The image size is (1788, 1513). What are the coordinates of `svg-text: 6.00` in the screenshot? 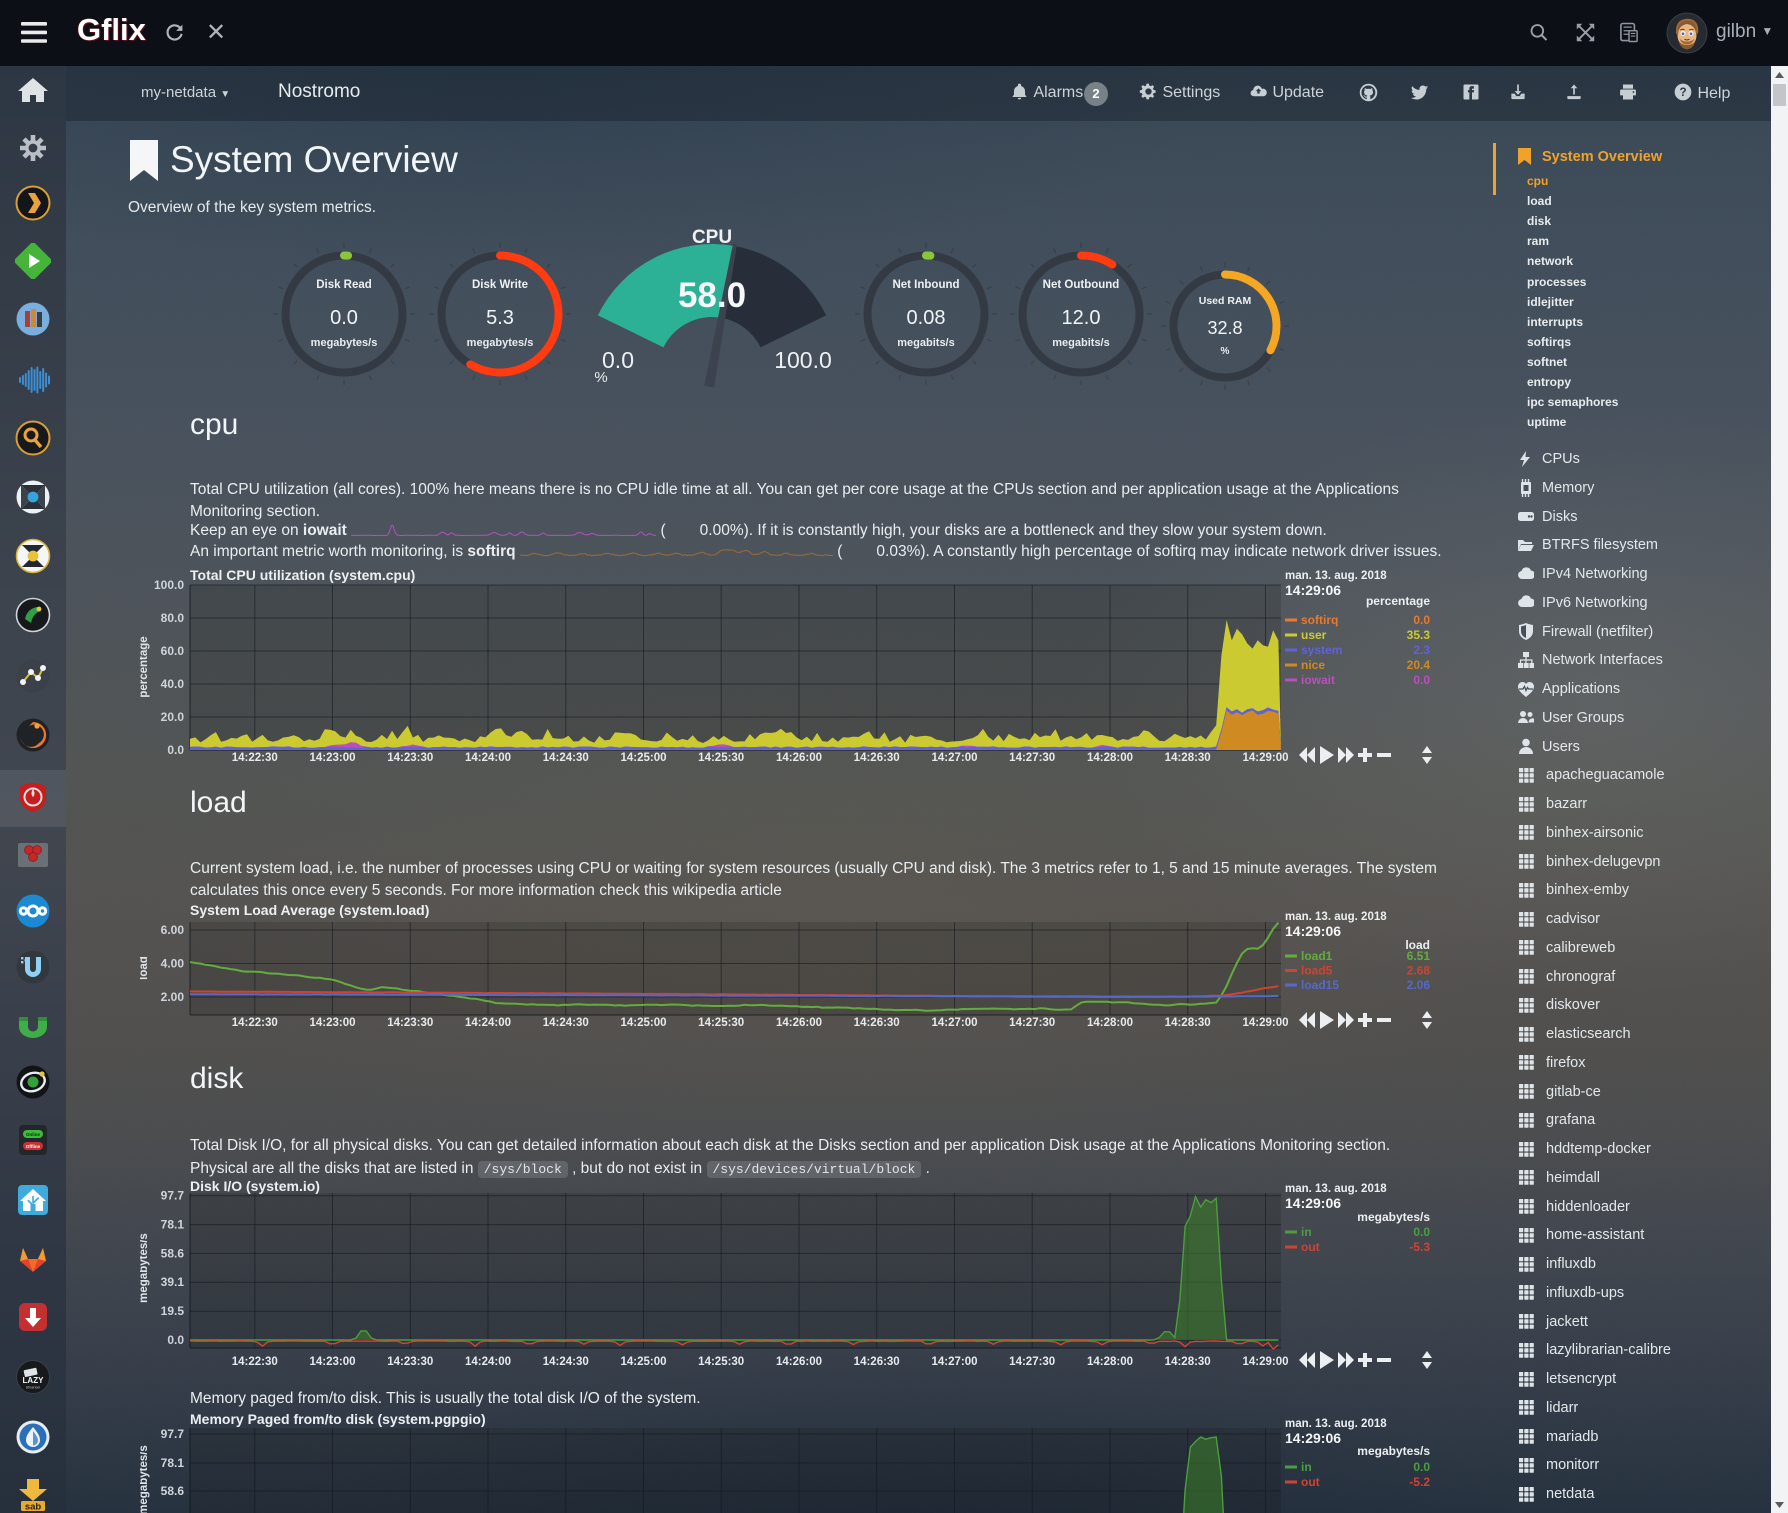 It's located at (173, 930).